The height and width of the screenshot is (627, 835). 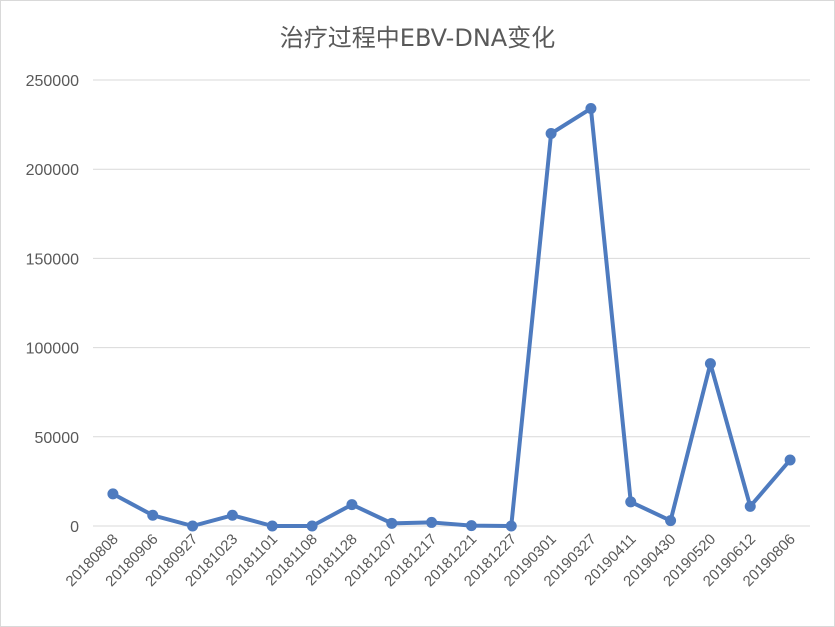 What do you see at coordinates (52, 170) in the screenshot?
I see `y-tick-label: 200000` at bounding box center [52, 170].